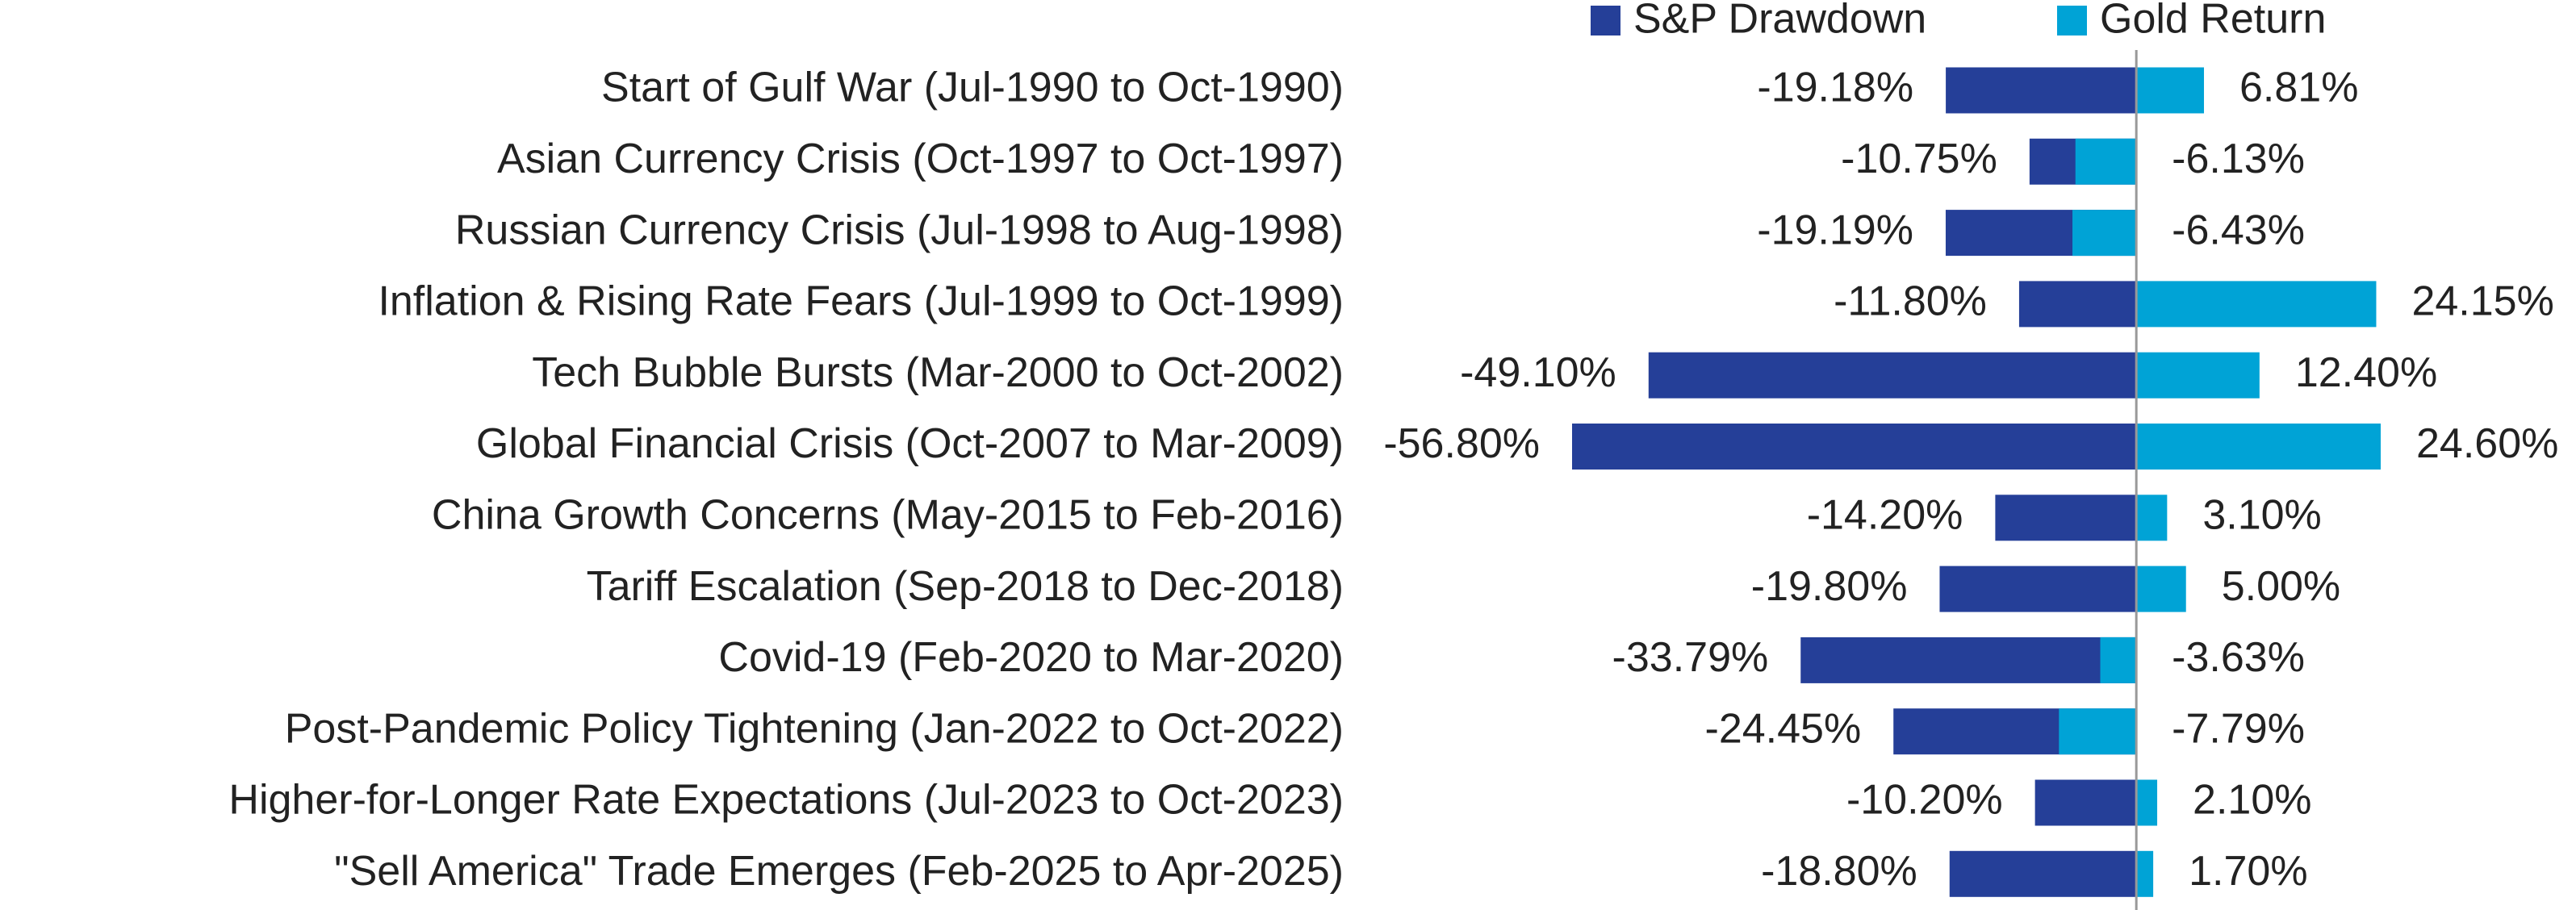 This screenshot has width=2576, height=910. I want to click on value-label: 5.00%, so click(2281, 586).